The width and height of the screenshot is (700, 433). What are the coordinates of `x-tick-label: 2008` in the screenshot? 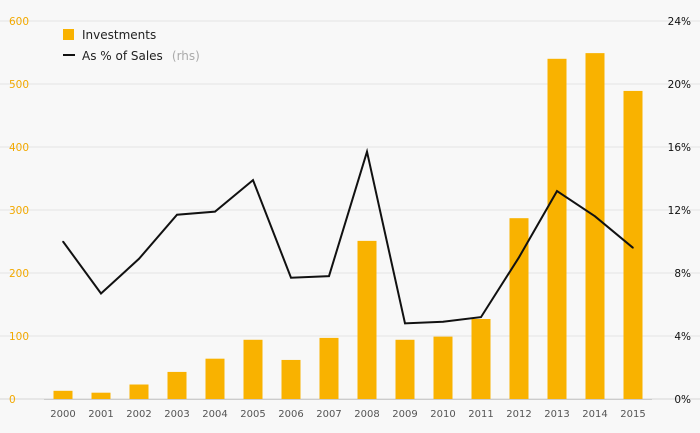 It's located at (366, 414).